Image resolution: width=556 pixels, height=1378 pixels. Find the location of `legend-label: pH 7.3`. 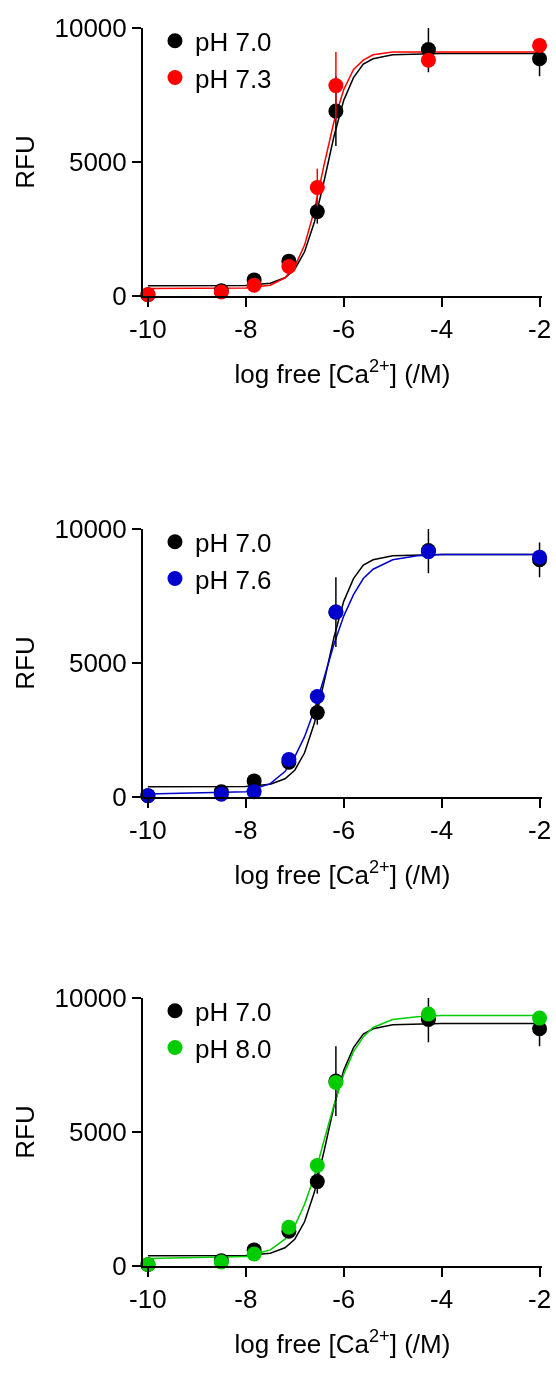

legend-label: pH 7.3 is located at coordinates (233, 78).